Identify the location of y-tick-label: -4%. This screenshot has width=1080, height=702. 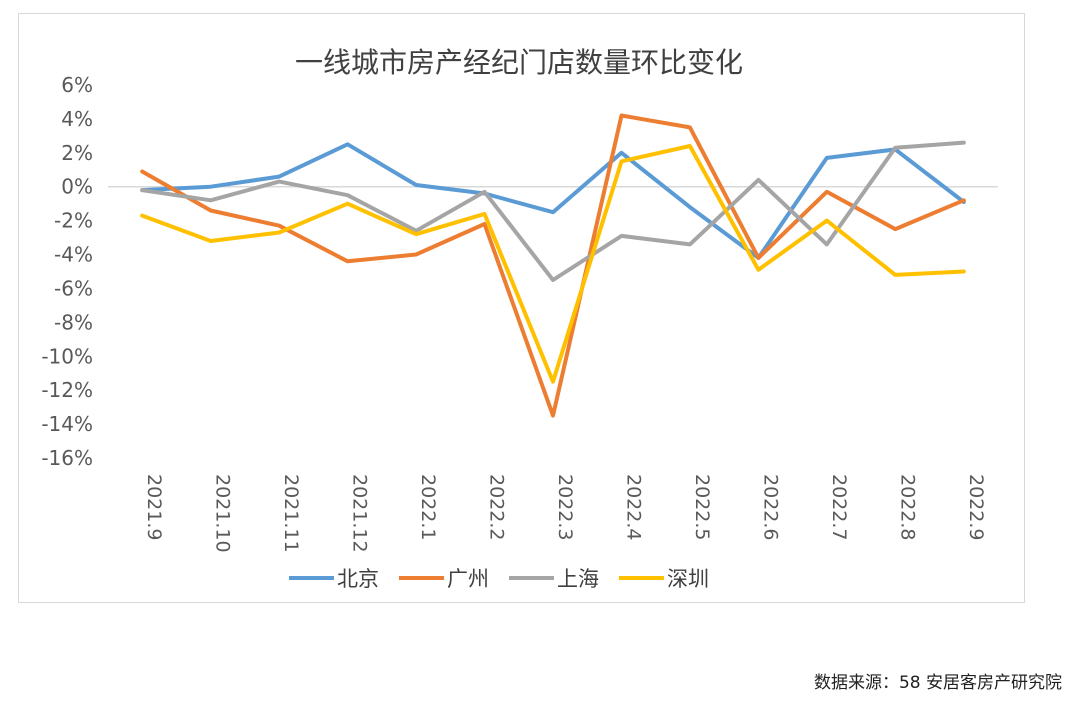
(73, 255).